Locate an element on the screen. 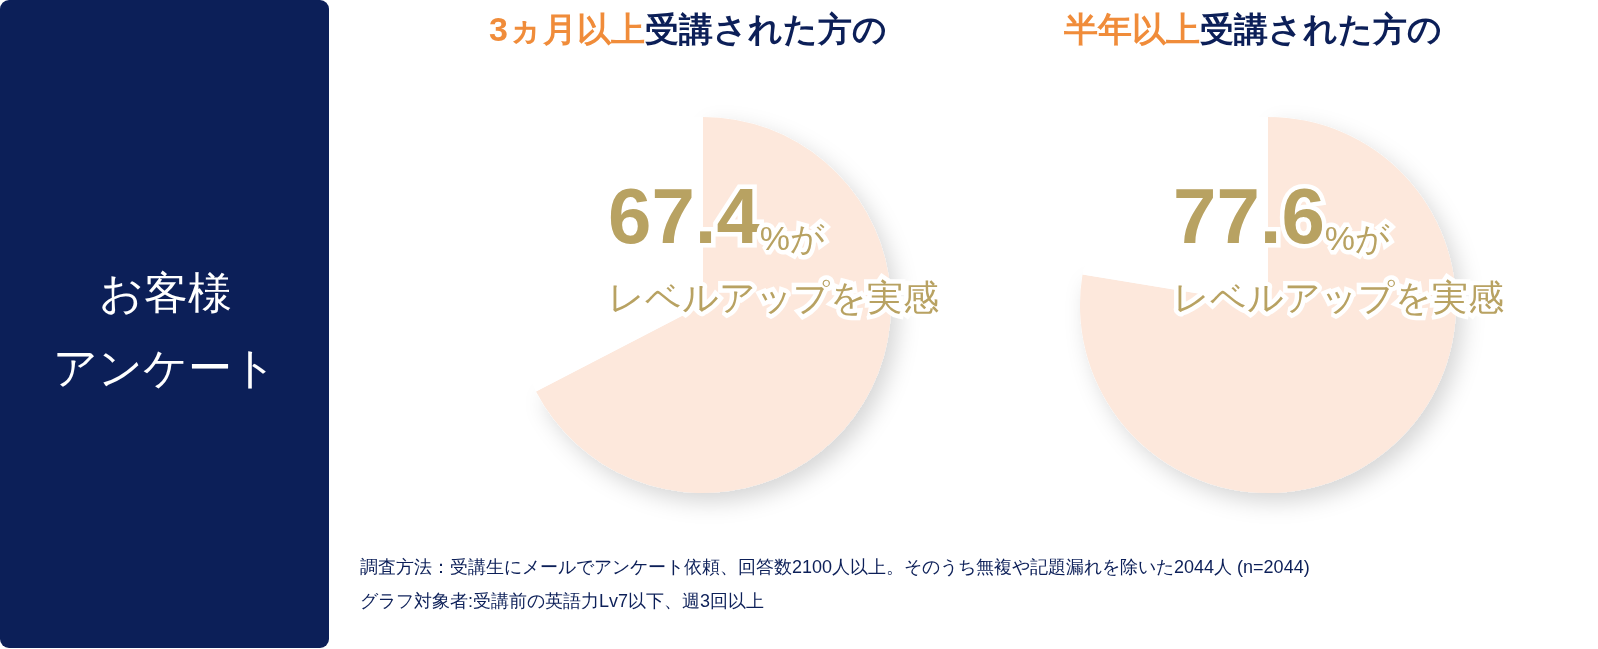 The height and width of the screenshot is (649, 1598). chart-title: 3ヵ月以上受講された方の is located at coordinates (688, 29).